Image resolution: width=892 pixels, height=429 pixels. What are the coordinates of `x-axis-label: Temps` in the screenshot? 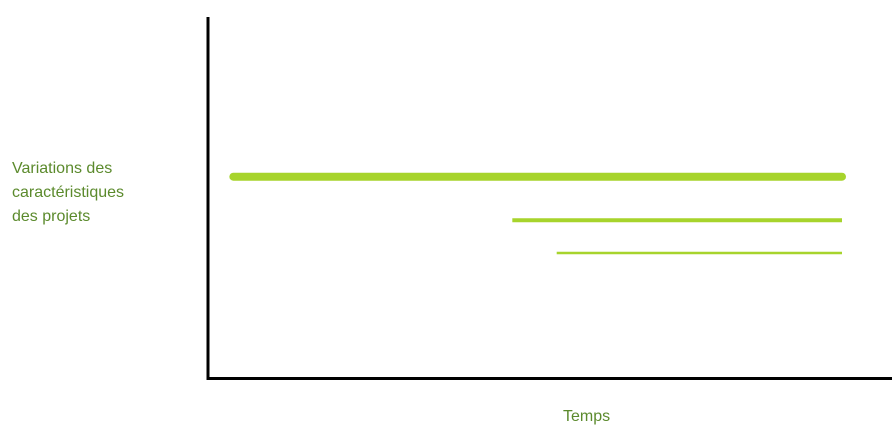 It's located at (587, 416).